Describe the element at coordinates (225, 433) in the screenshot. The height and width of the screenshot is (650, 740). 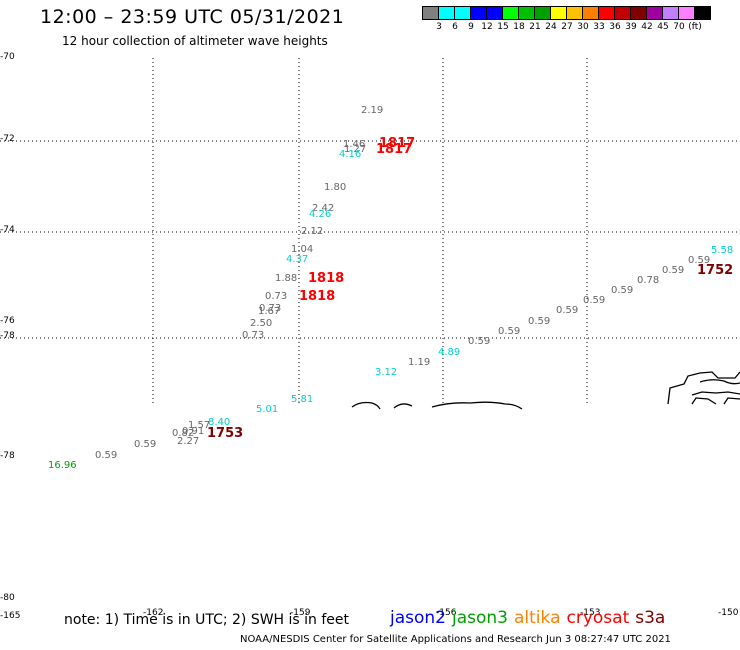
I see `time-label: 1753` at that location.